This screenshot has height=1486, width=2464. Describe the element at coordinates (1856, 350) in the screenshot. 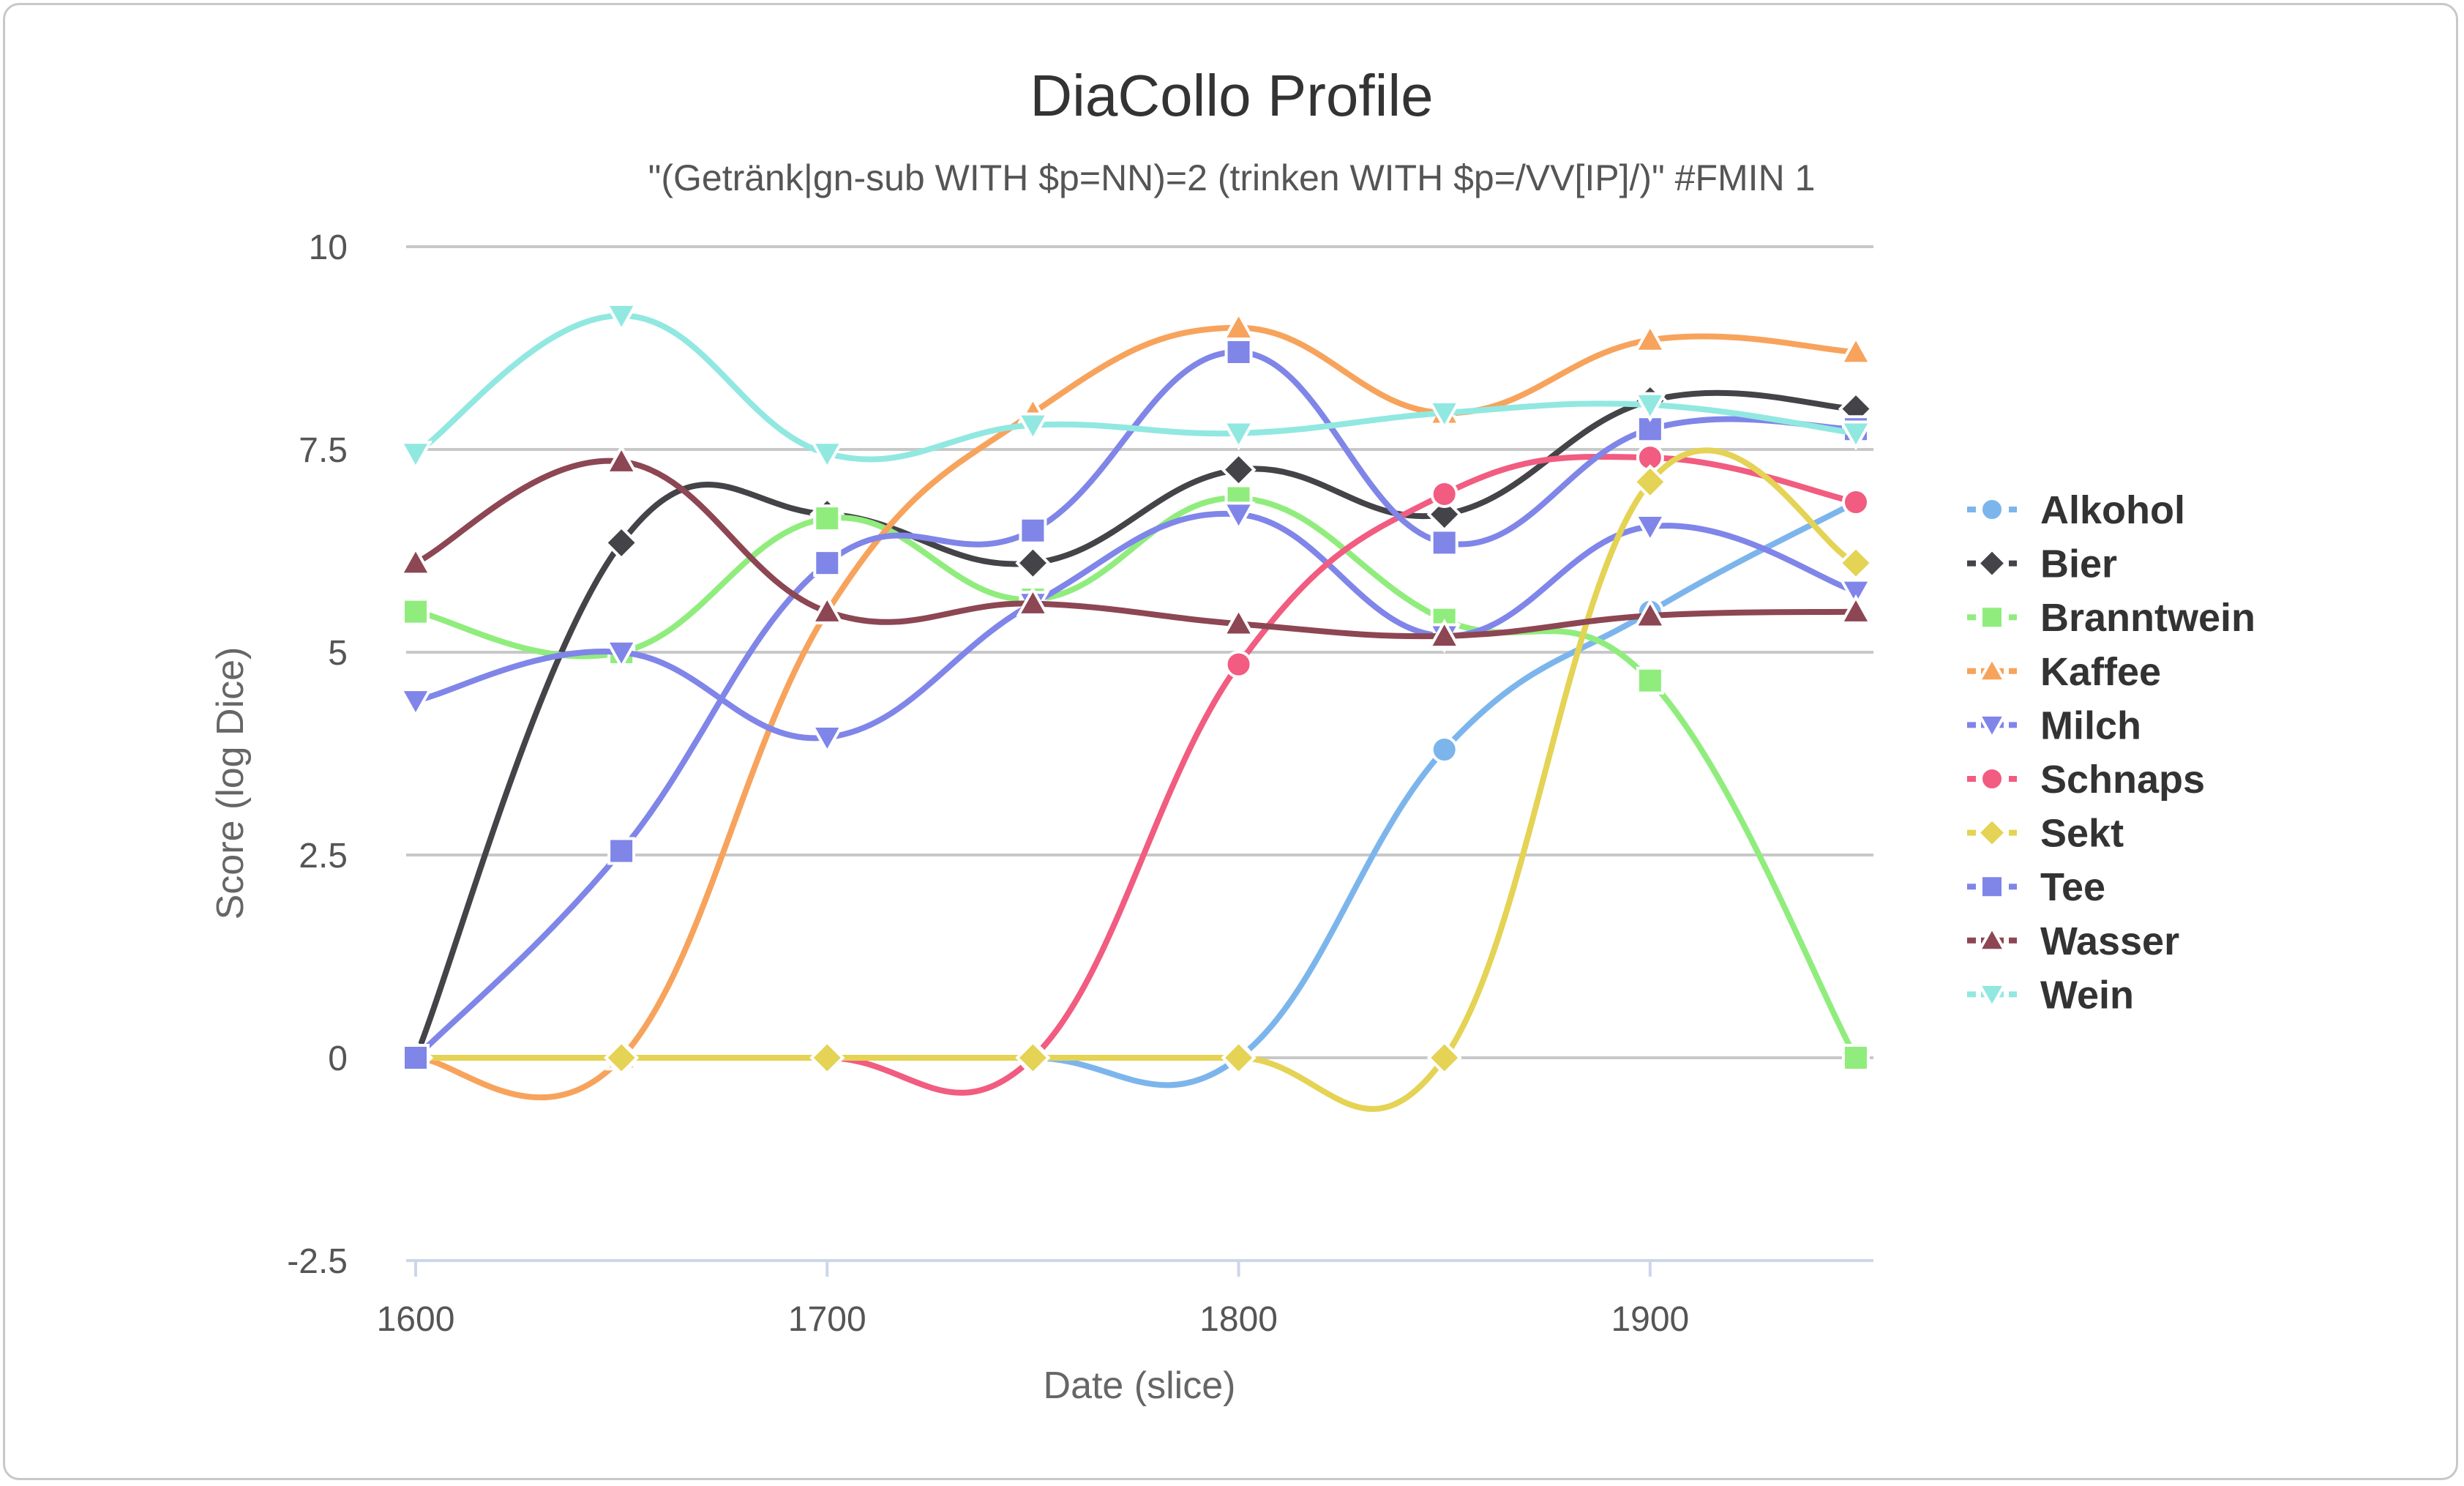

I see `data-point-kaffee` at that location.